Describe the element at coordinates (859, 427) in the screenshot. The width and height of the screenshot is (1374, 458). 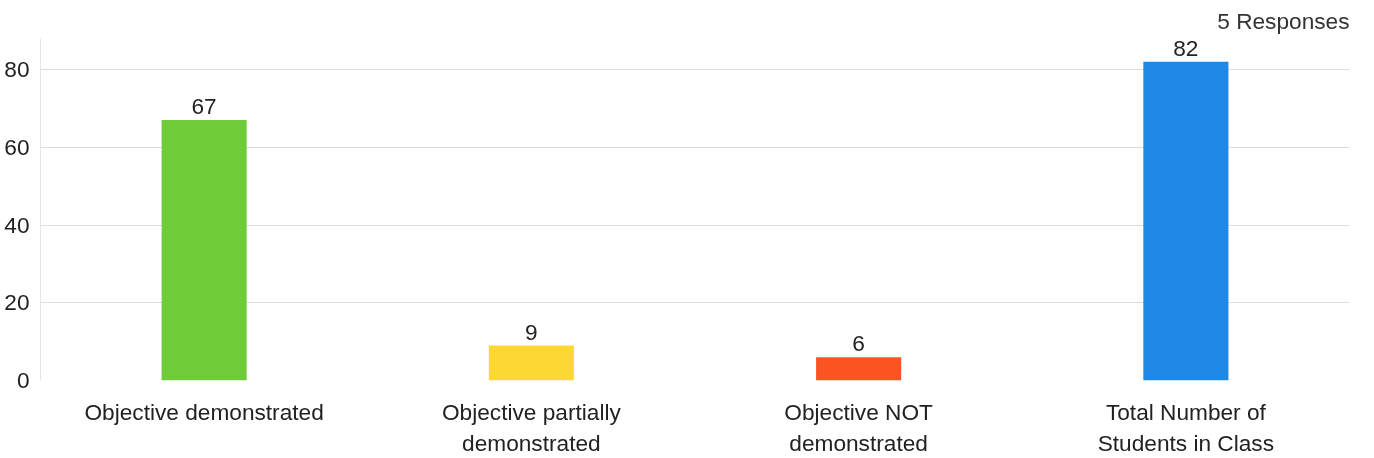
I see `x-tick-label: Objective NOT demonstrated` at that location.